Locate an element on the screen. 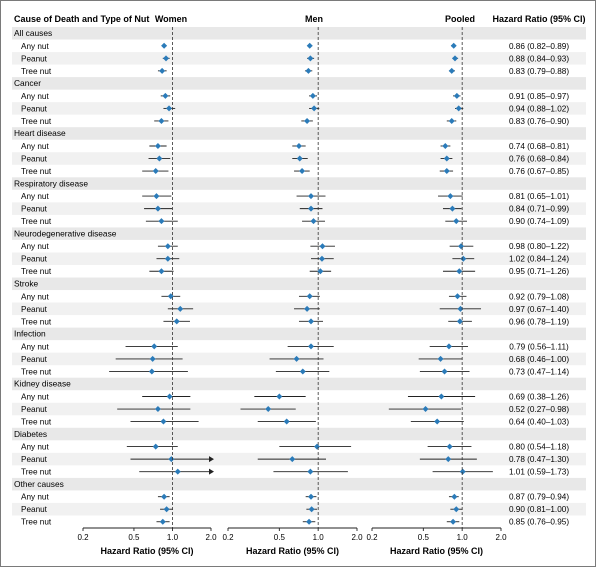  group-label: Kidney disease is located at coordinates (42, 384).